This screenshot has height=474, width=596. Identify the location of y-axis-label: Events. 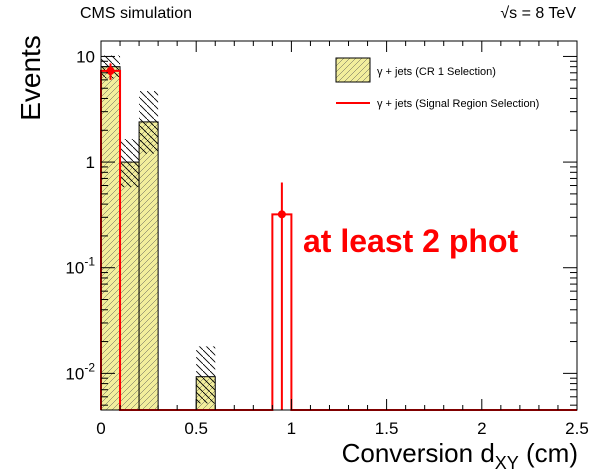
(30, 78).